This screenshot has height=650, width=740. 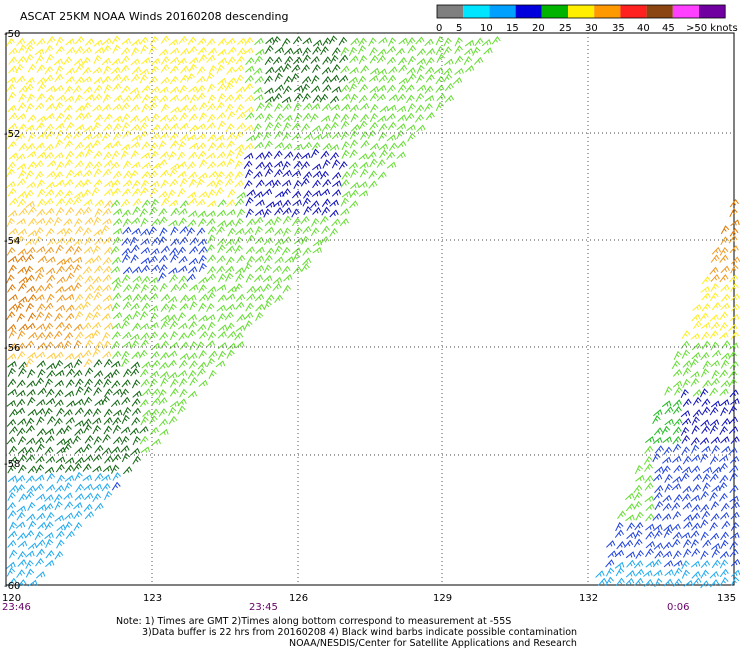 What do you see at coordinates (11, 598) in the screenshot?
I see `lon-label: 120` at bounding box center [11, 598].